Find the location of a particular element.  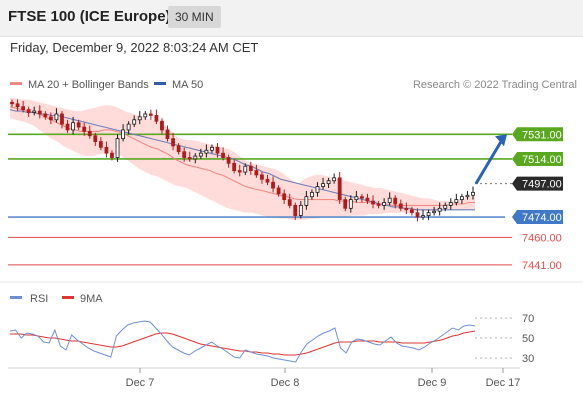

level-label-7474.00: 7474.00 is located at coordinates (542, 218).